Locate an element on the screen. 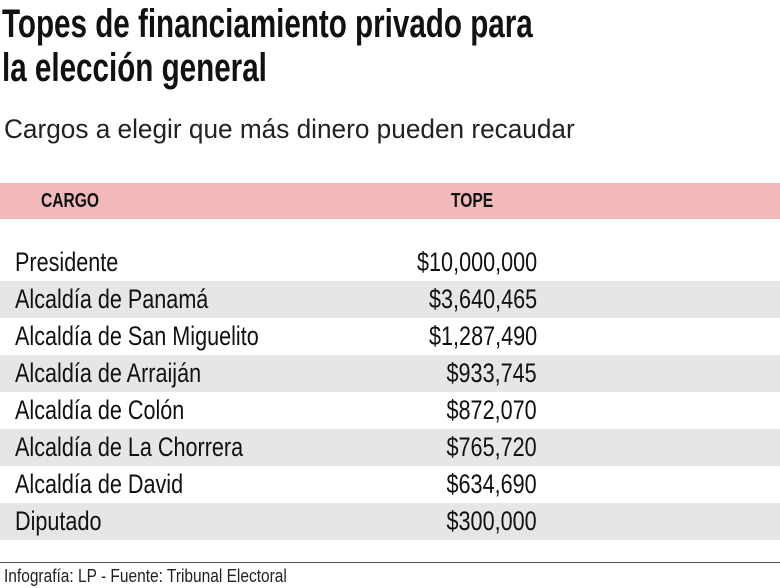 This screenshot has height=588, width=780. table-row: Presidente $10,000,000 is located at coordinates (390, 262).